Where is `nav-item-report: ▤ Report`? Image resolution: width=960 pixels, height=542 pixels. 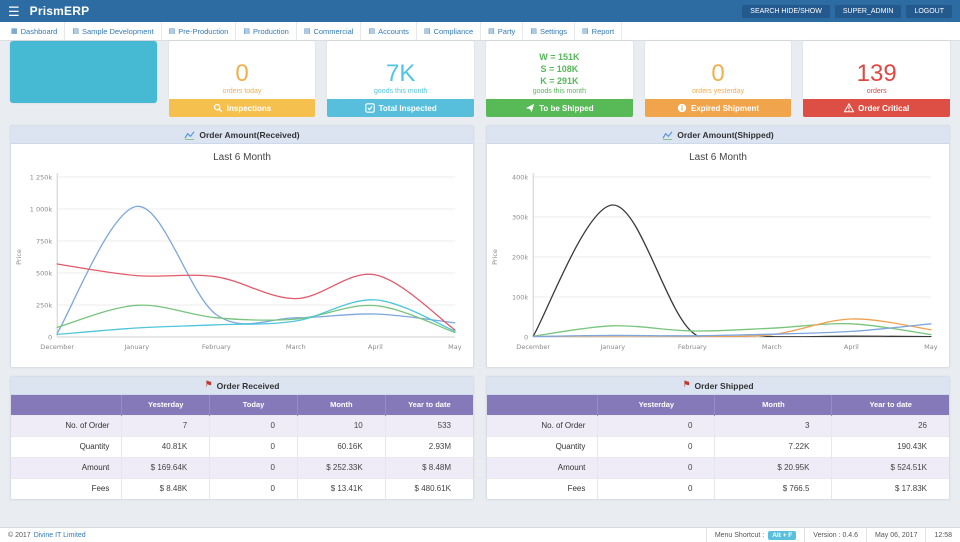
nav-item-report: ▤ Report is located at coordinates (599, 31).